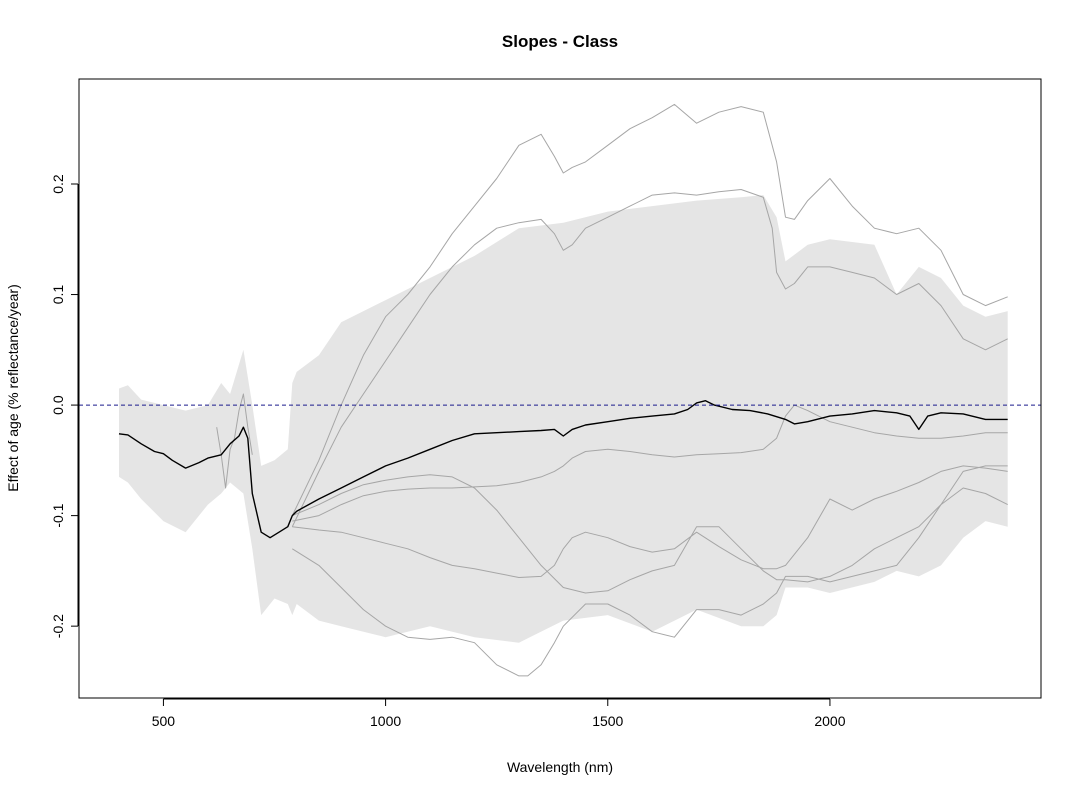 The height and width of the screenshot is (796, 1082). What do you see at coordinates (58, 515) in the screenshot?
I see `y-tick-label: -0.1` at bounding box center [58, 515].